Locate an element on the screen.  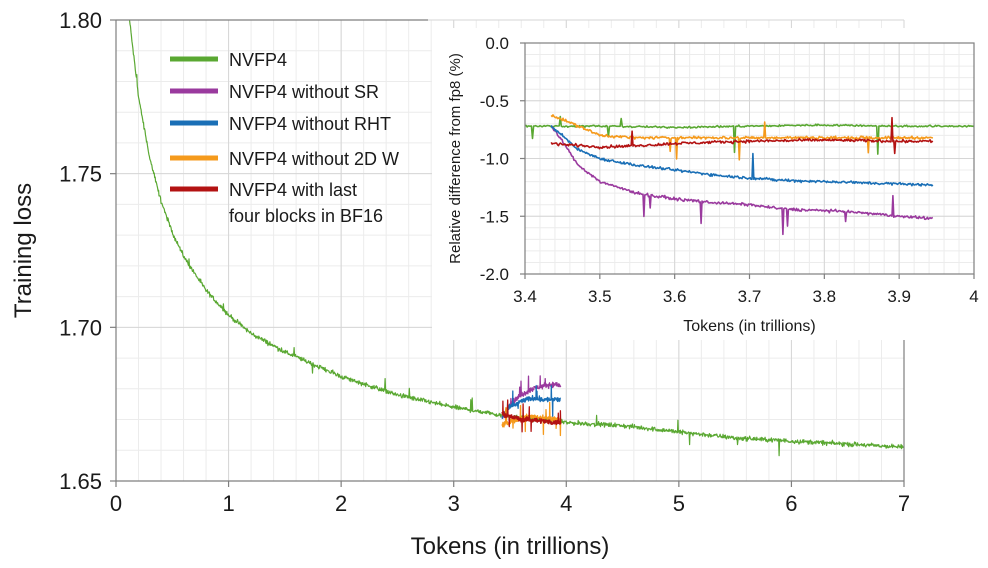
main-y-axis-label: Training loss is located at coordinates (23, 250).